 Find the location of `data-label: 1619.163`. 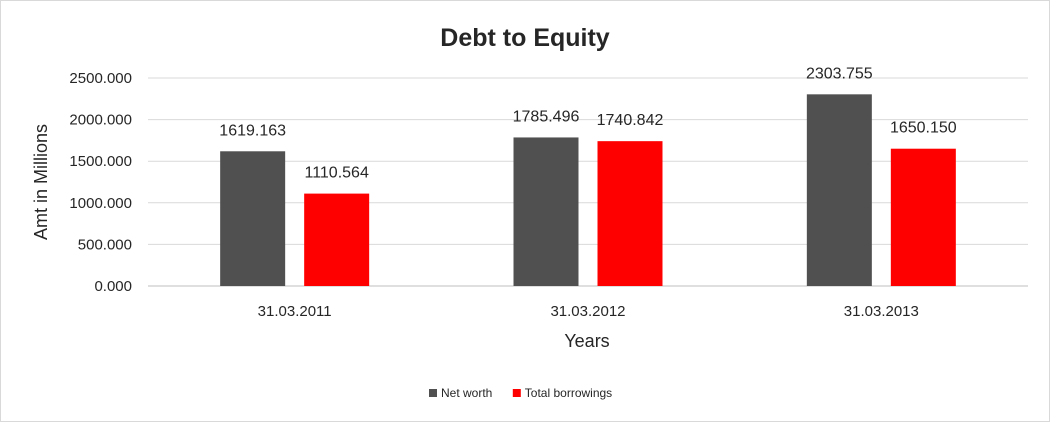

data-label: 1619.163 is located at coordinates (252, 130).